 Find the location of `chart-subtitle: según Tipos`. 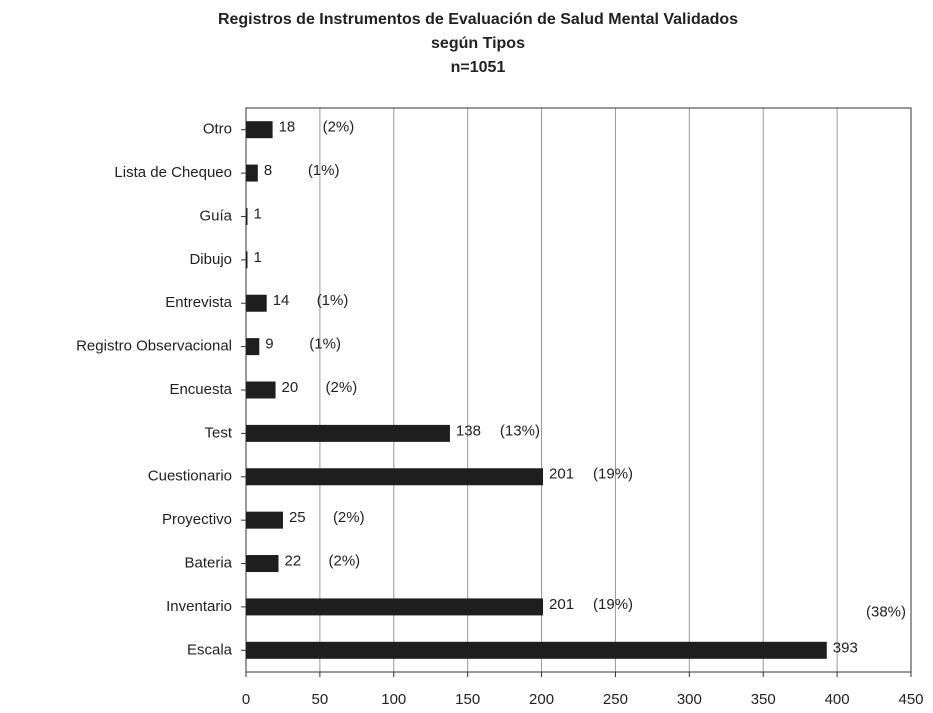

chart-subtitle: según Tipos is located at coordinates (478, 43).